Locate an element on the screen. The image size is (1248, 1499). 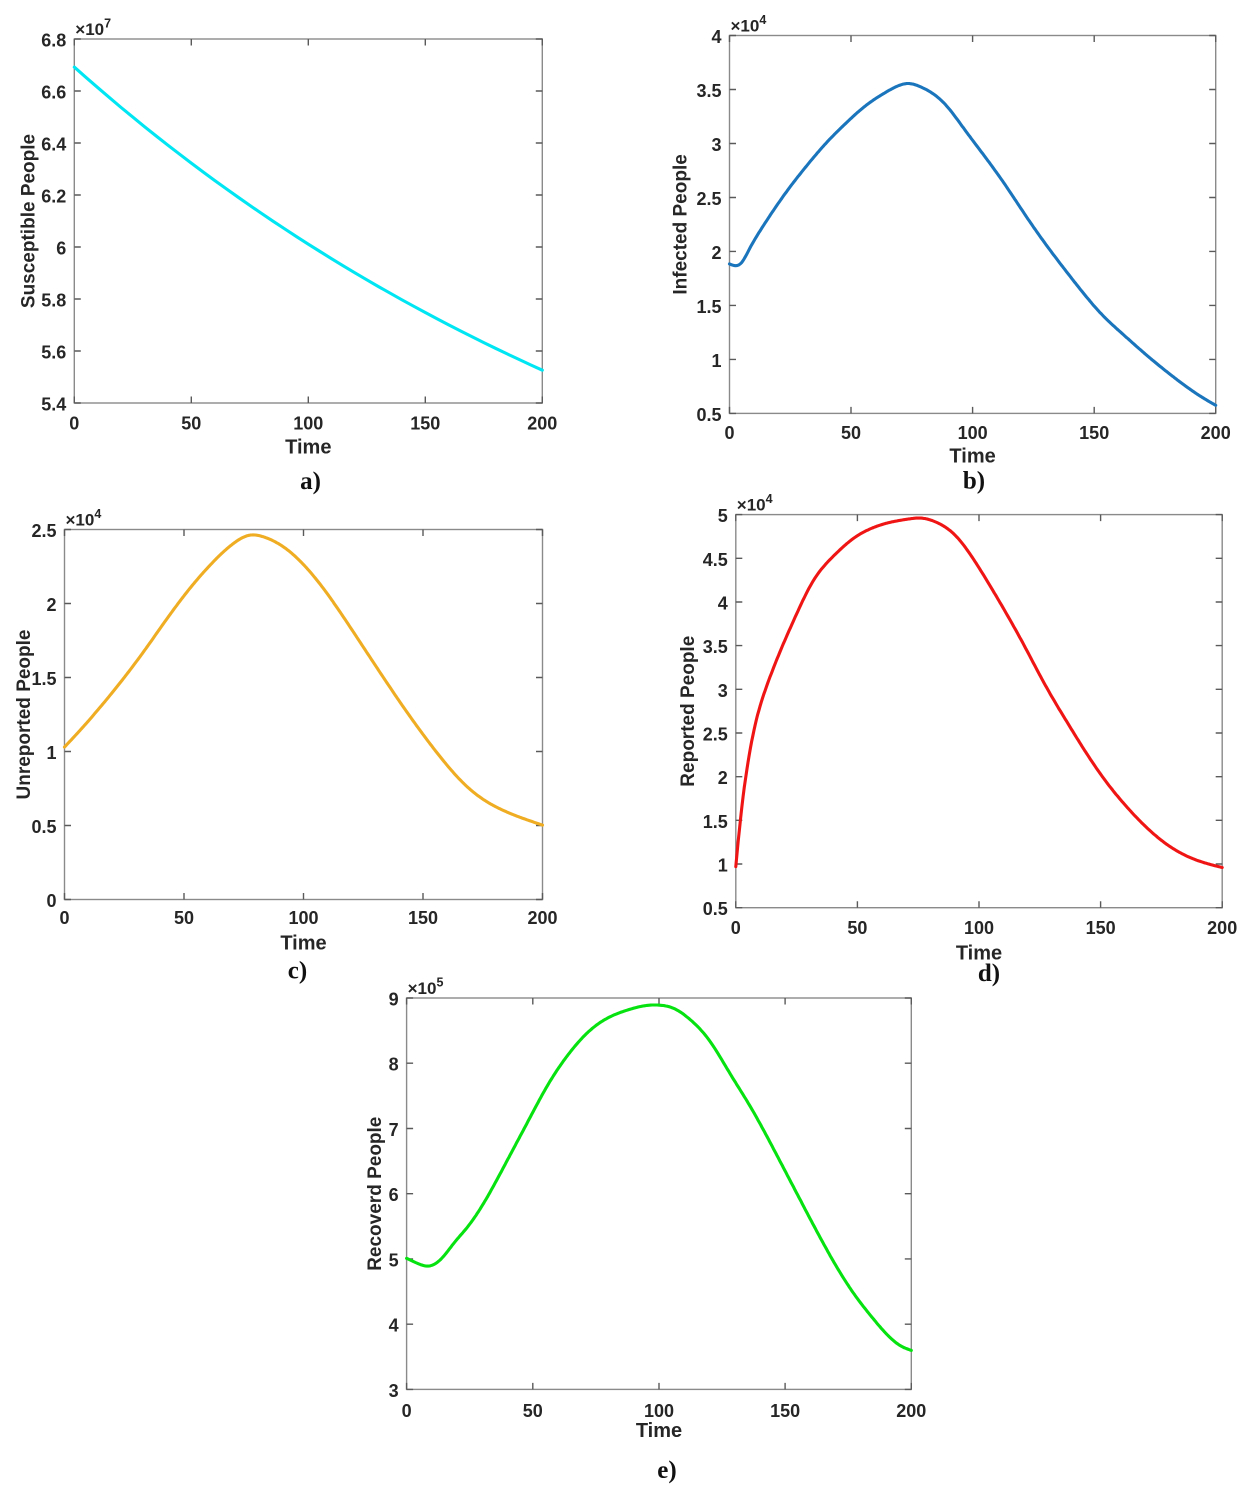
svg-text: 5.6 is located at coordinates (53, 353).